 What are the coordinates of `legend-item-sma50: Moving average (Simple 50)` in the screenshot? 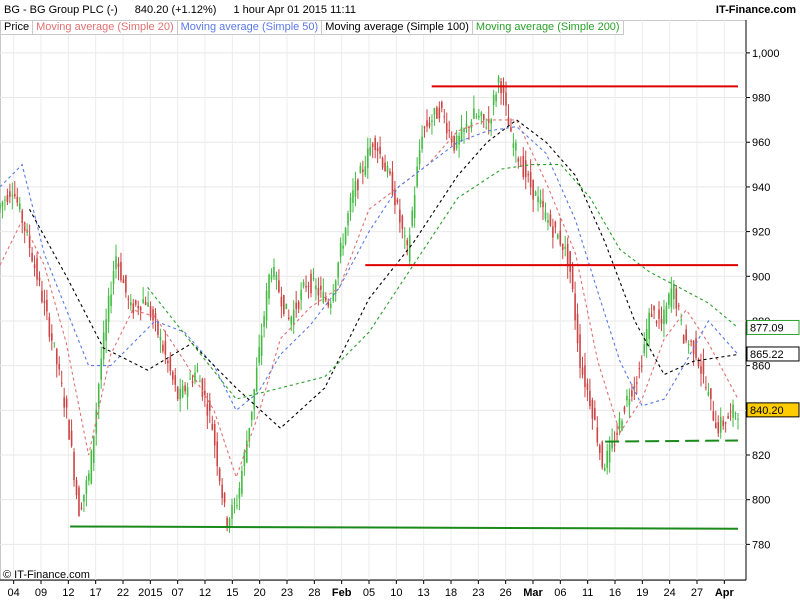 It's located at (249, 27).